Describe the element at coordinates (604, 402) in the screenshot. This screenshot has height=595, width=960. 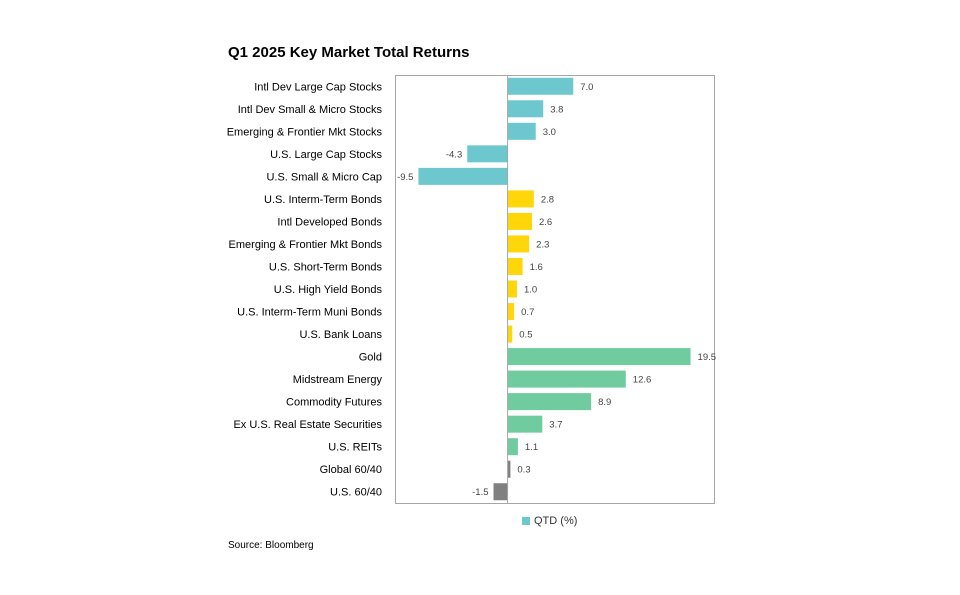
I see `value-label: 8.9` at that location.